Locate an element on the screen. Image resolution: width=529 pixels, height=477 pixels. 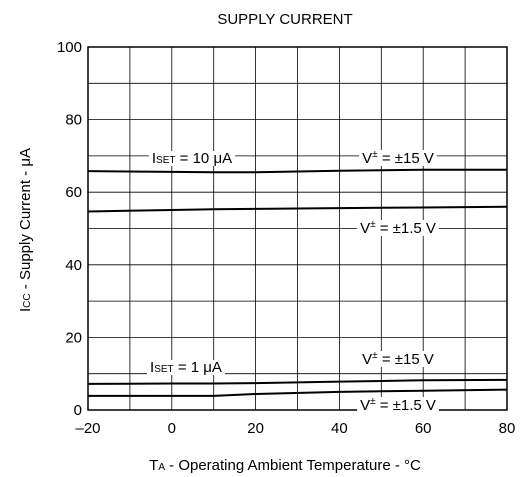
annotation: ISET = 1 μA is located at coordinates (186, 367).